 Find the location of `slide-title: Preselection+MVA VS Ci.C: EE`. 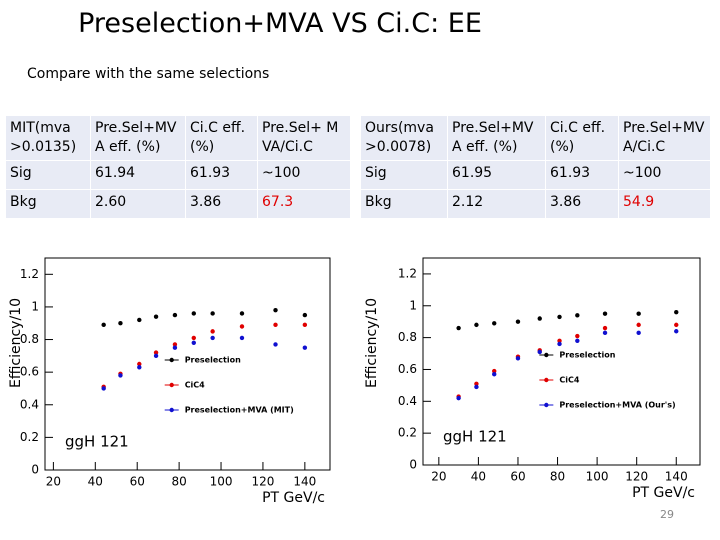

slide-title: Preselection+MVA VS Ci.C: EE is located at coordinates (280, 23).